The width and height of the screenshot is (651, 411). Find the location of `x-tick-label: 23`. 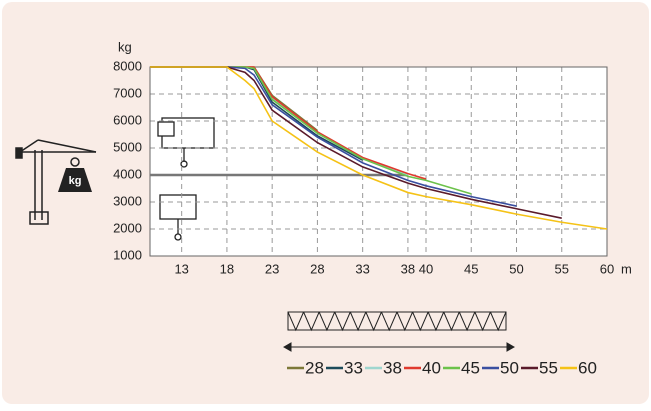

x-tick-label: 23 is located at coordinates (272, 268).